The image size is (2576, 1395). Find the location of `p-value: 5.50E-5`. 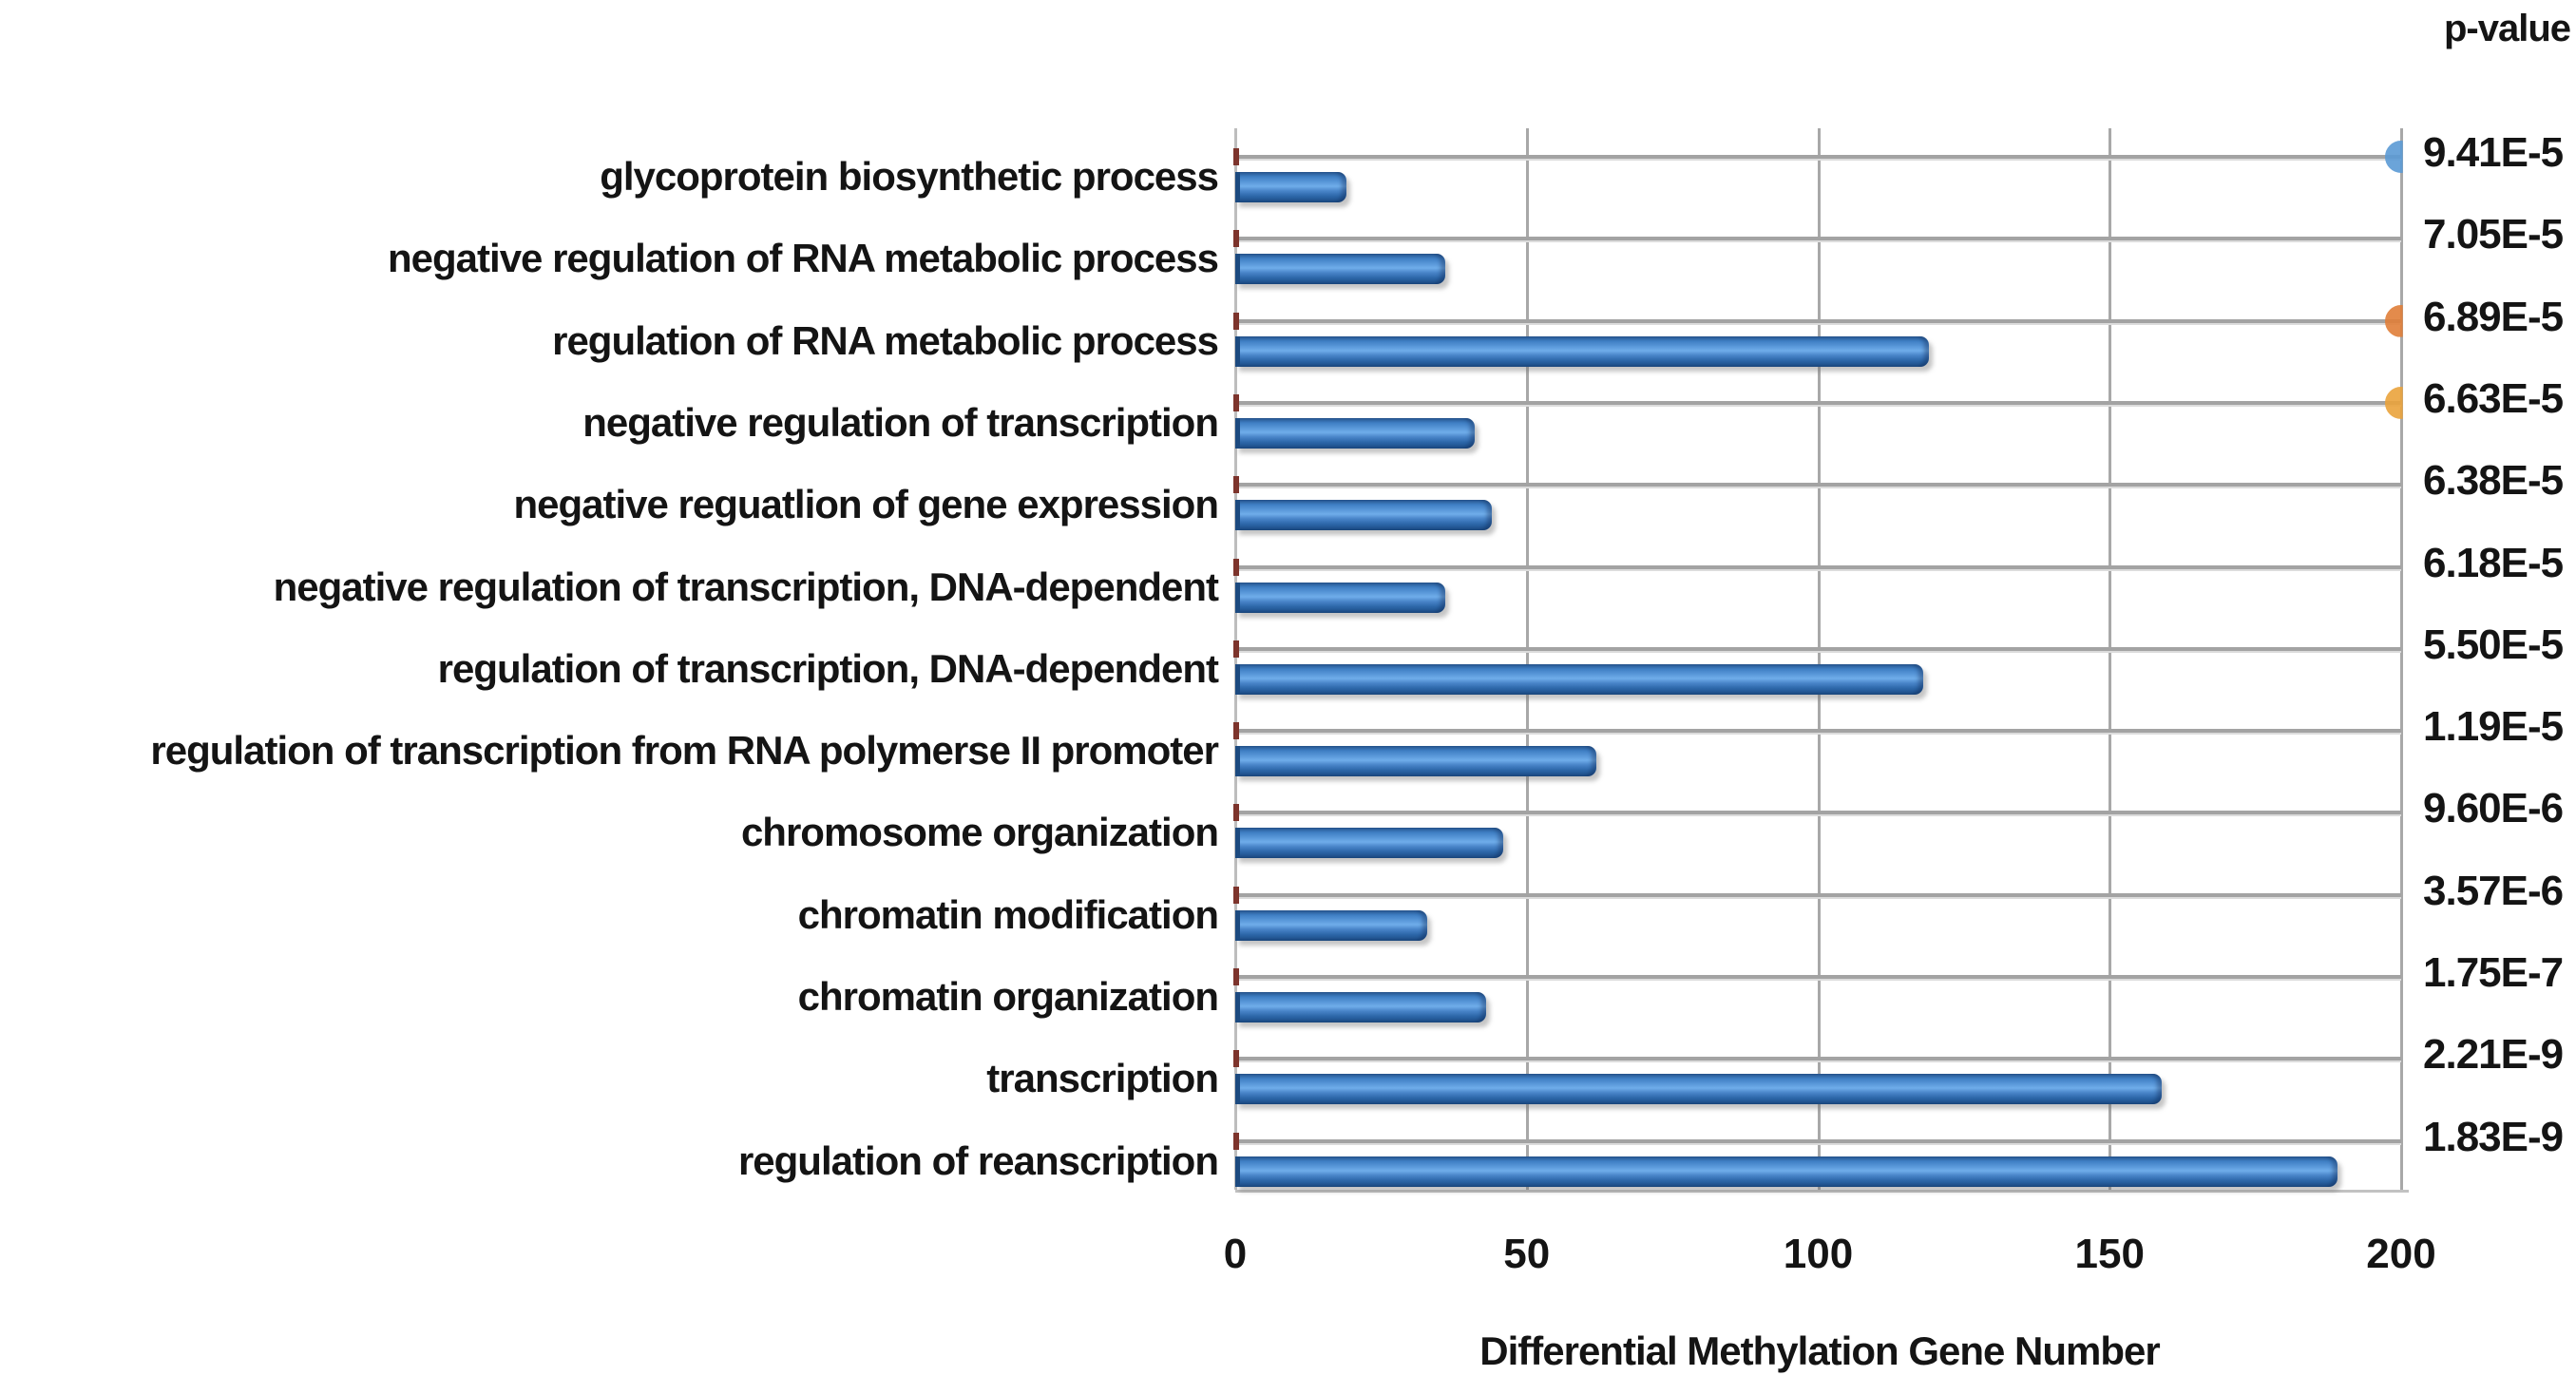

p-value: 5.50E-5 is located at coordinates (2499, 645).